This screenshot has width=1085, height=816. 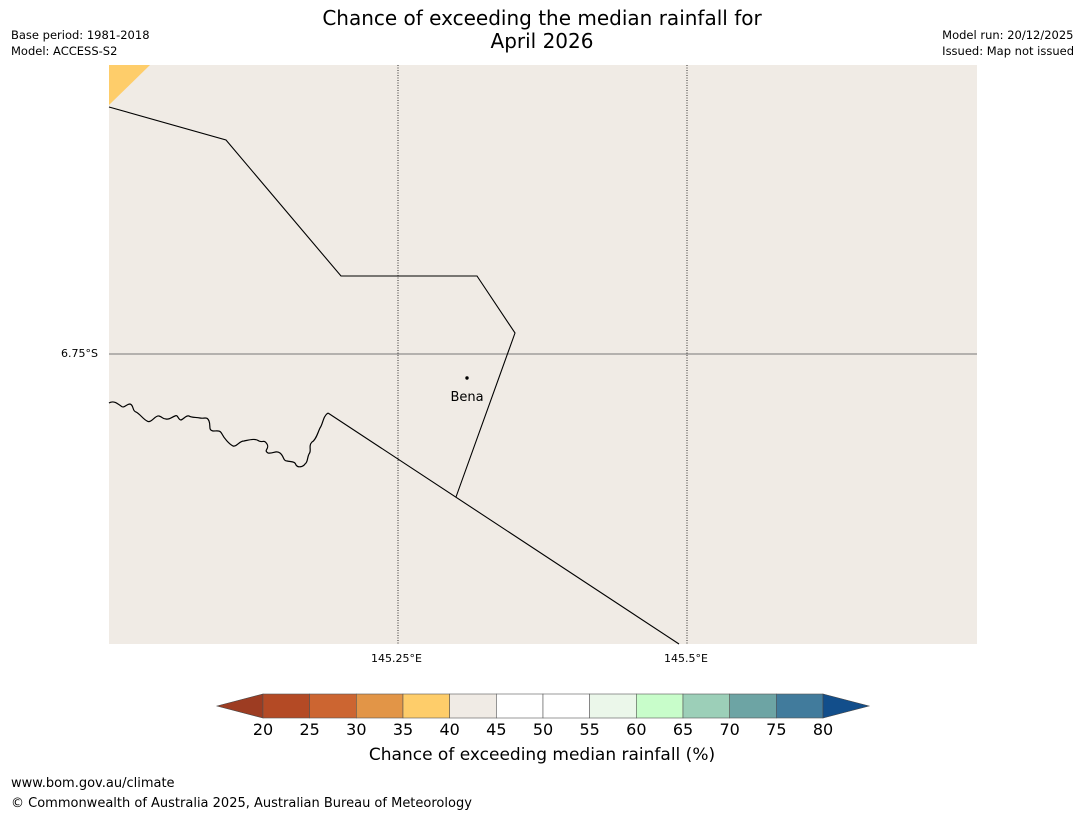 What do you see at coordinates (396, 658) in the screenshot?
I see `lon-label-145-25e: 145.25°E` at bounding box center [396, 658].